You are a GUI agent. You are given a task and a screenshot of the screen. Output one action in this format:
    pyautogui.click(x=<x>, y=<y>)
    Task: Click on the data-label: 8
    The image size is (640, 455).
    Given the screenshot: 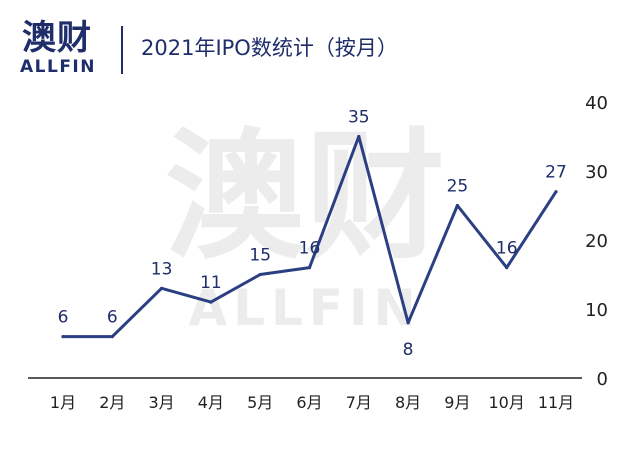 What is the action you would take?
    pyautogui.click(x=408, y=350)
    